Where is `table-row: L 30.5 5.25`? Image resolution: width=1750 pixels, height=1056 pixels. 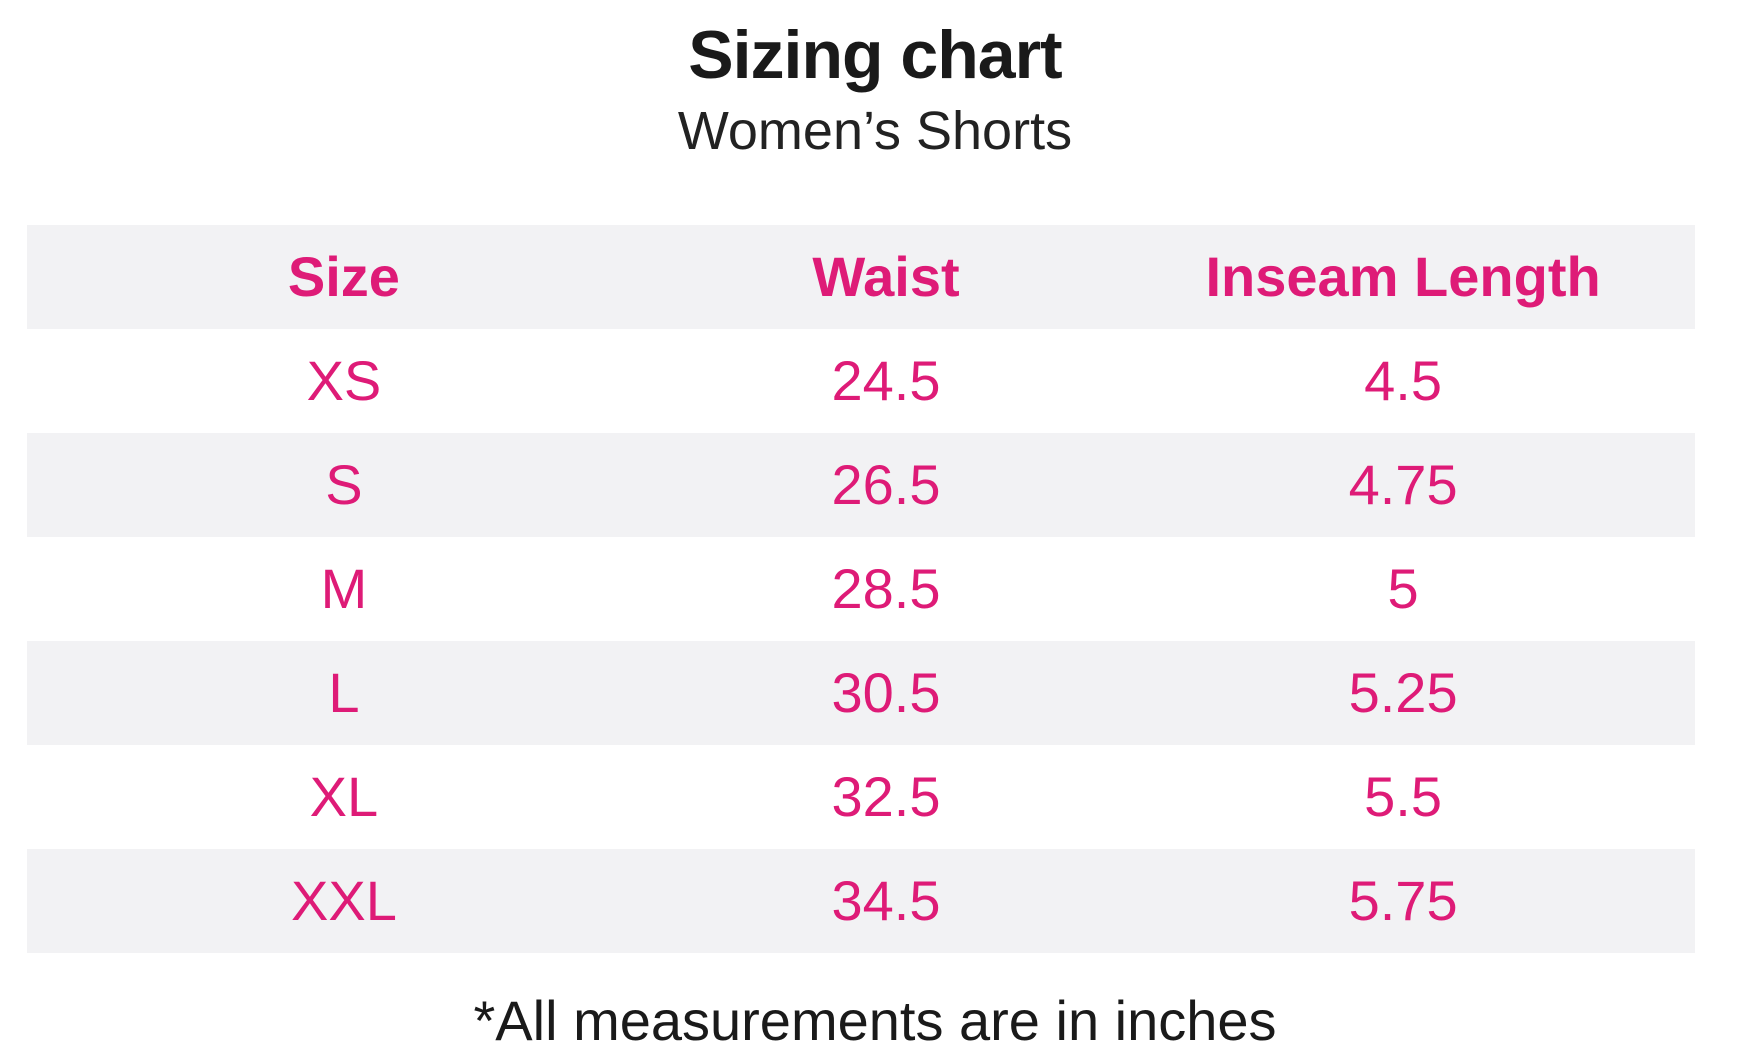 table-row: L 30.5 5.25 is located at coordinates (861, 693).